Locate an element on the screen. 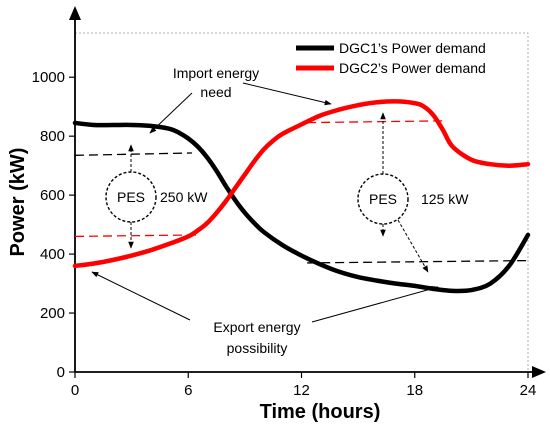  legend-label-dgc2: DGC2’s Power demand is located at coordinates (412, 68).